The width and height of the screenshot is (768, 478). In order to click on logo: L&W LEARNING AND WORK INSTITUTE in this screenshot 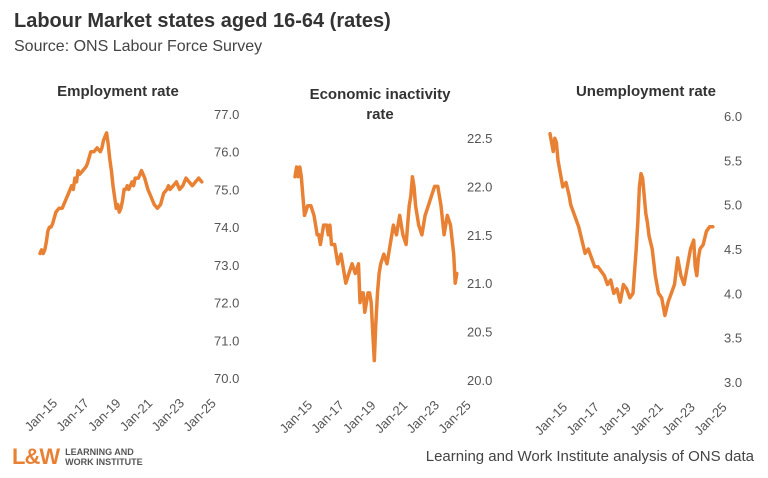, I will do `click(77, 457)`.